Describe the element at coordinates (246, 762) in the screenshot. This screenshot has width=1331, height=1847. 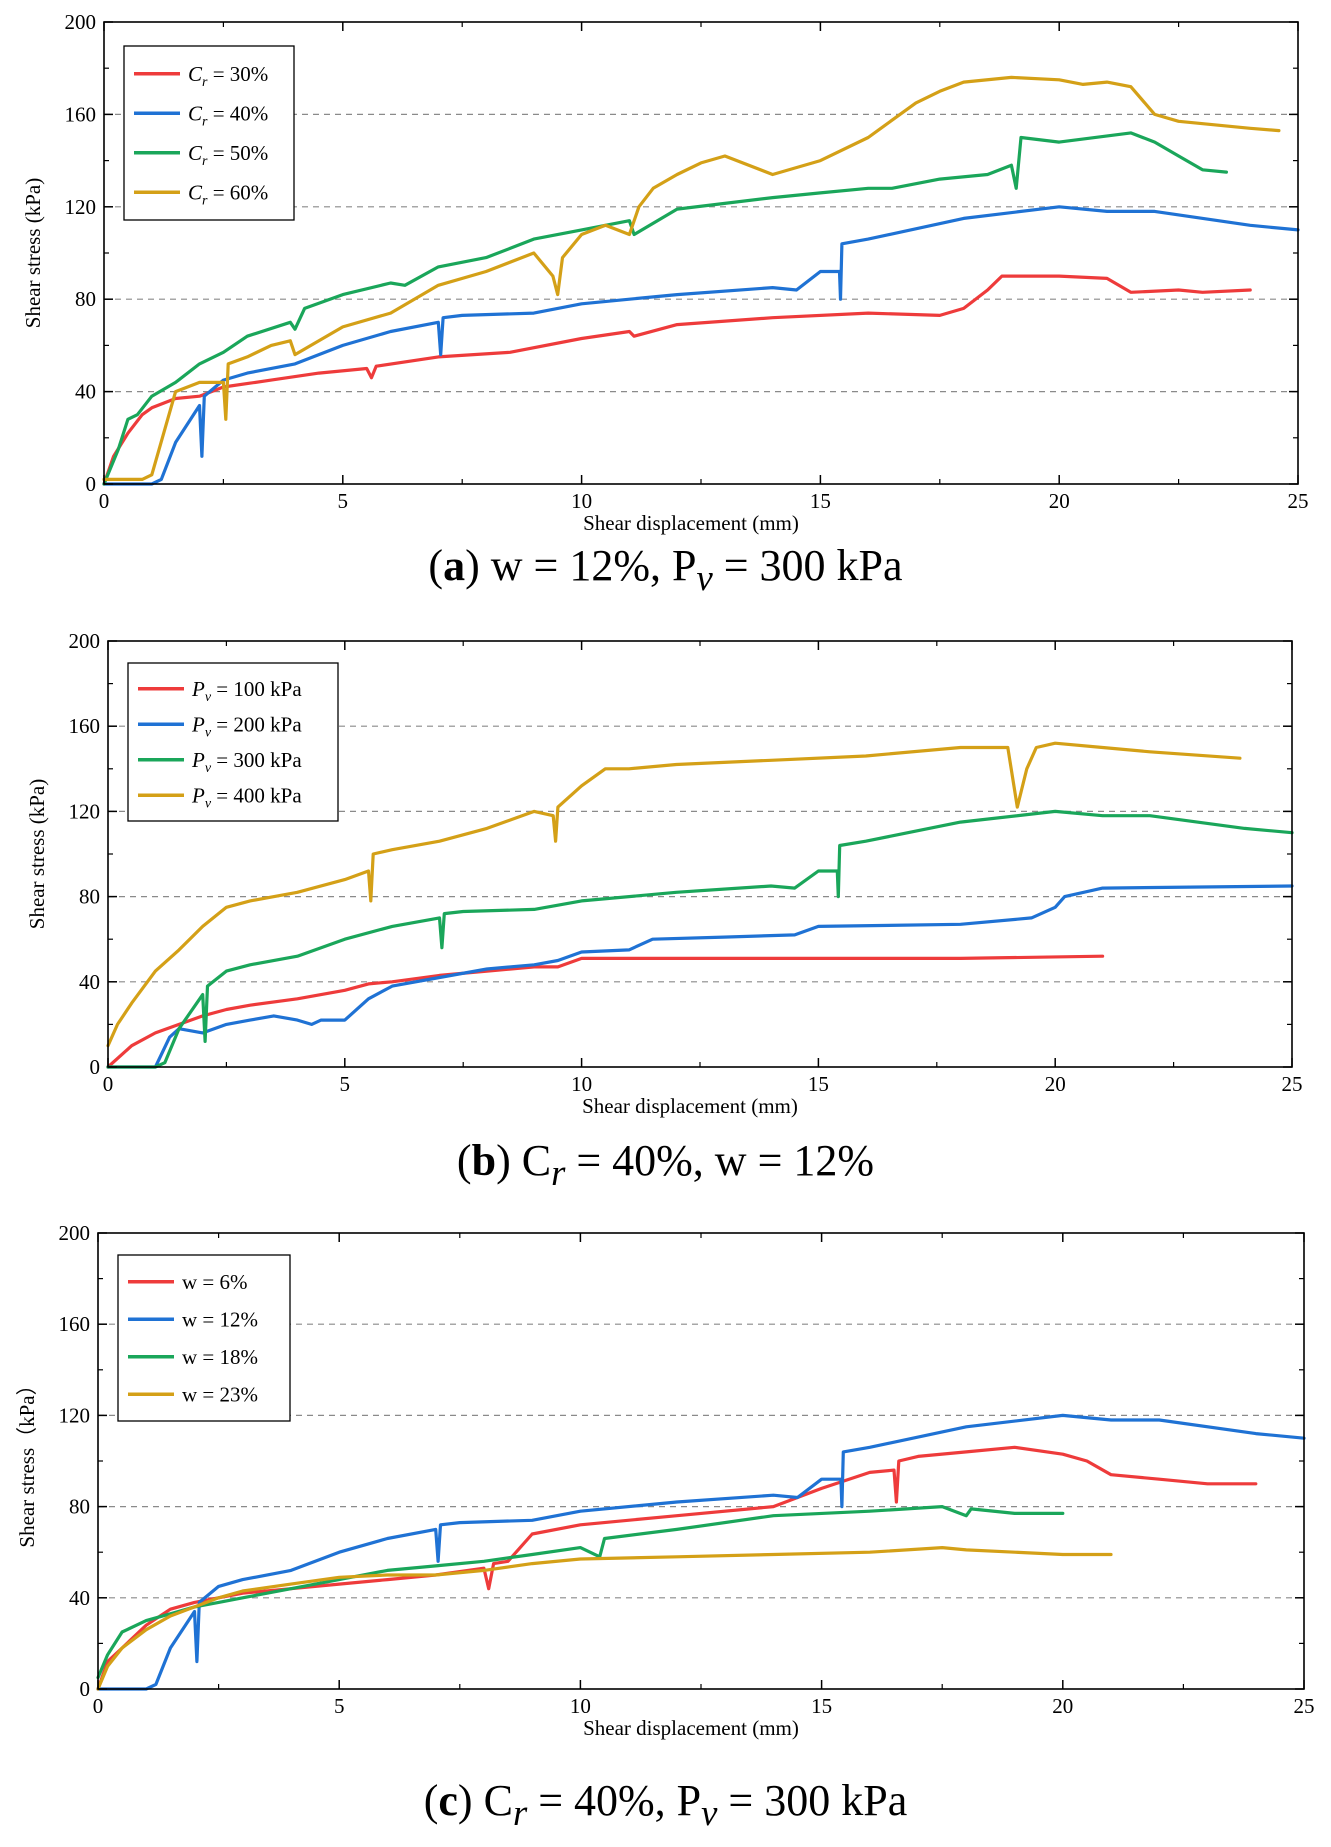
I see `chart-b-legend-label-2: Pv = 300 kPa` at that location.